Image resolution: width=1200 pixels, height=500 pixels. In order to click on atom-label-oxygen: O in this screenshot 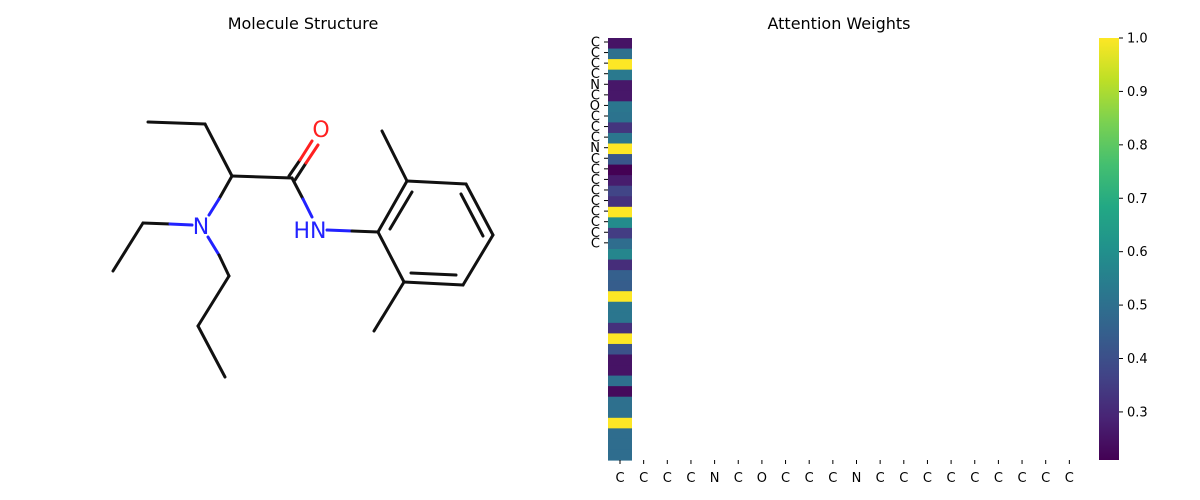, I will do `click(320, 130)`.